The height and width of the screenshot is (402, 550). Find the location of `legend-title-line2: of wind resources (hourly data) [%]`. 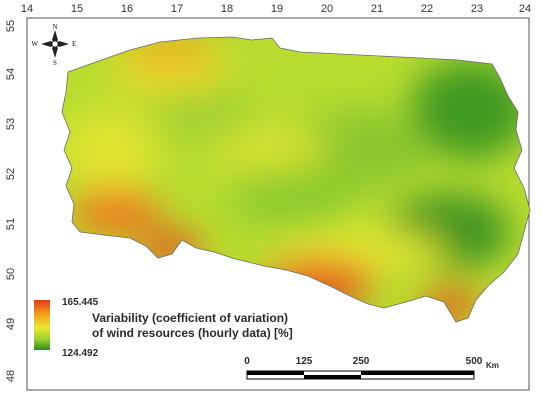

legend-title-line2: of wind resources (hourly data) [%] is located at coordinates (192, 333).